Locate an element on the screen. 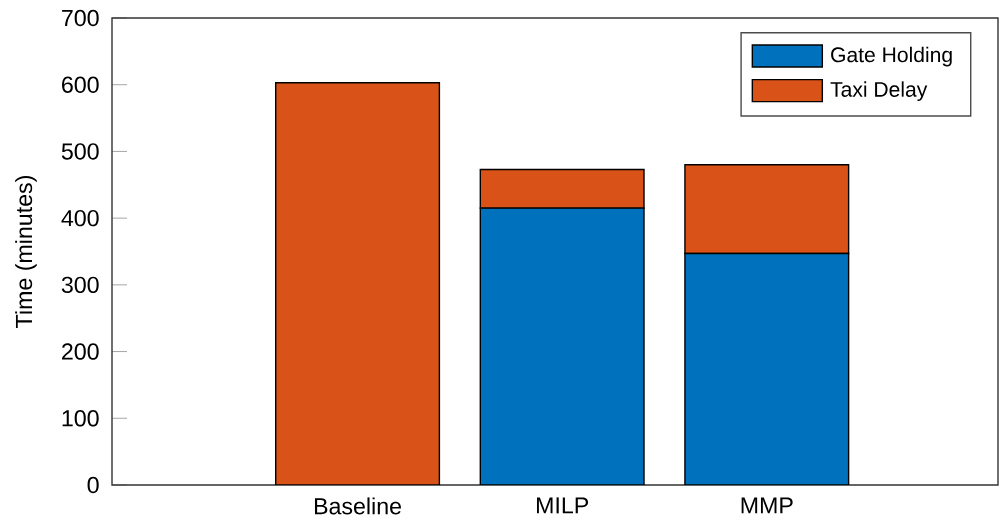 The image size is (1001, 531). x-tick-label: Baseline is located at coordinates (357, 506).